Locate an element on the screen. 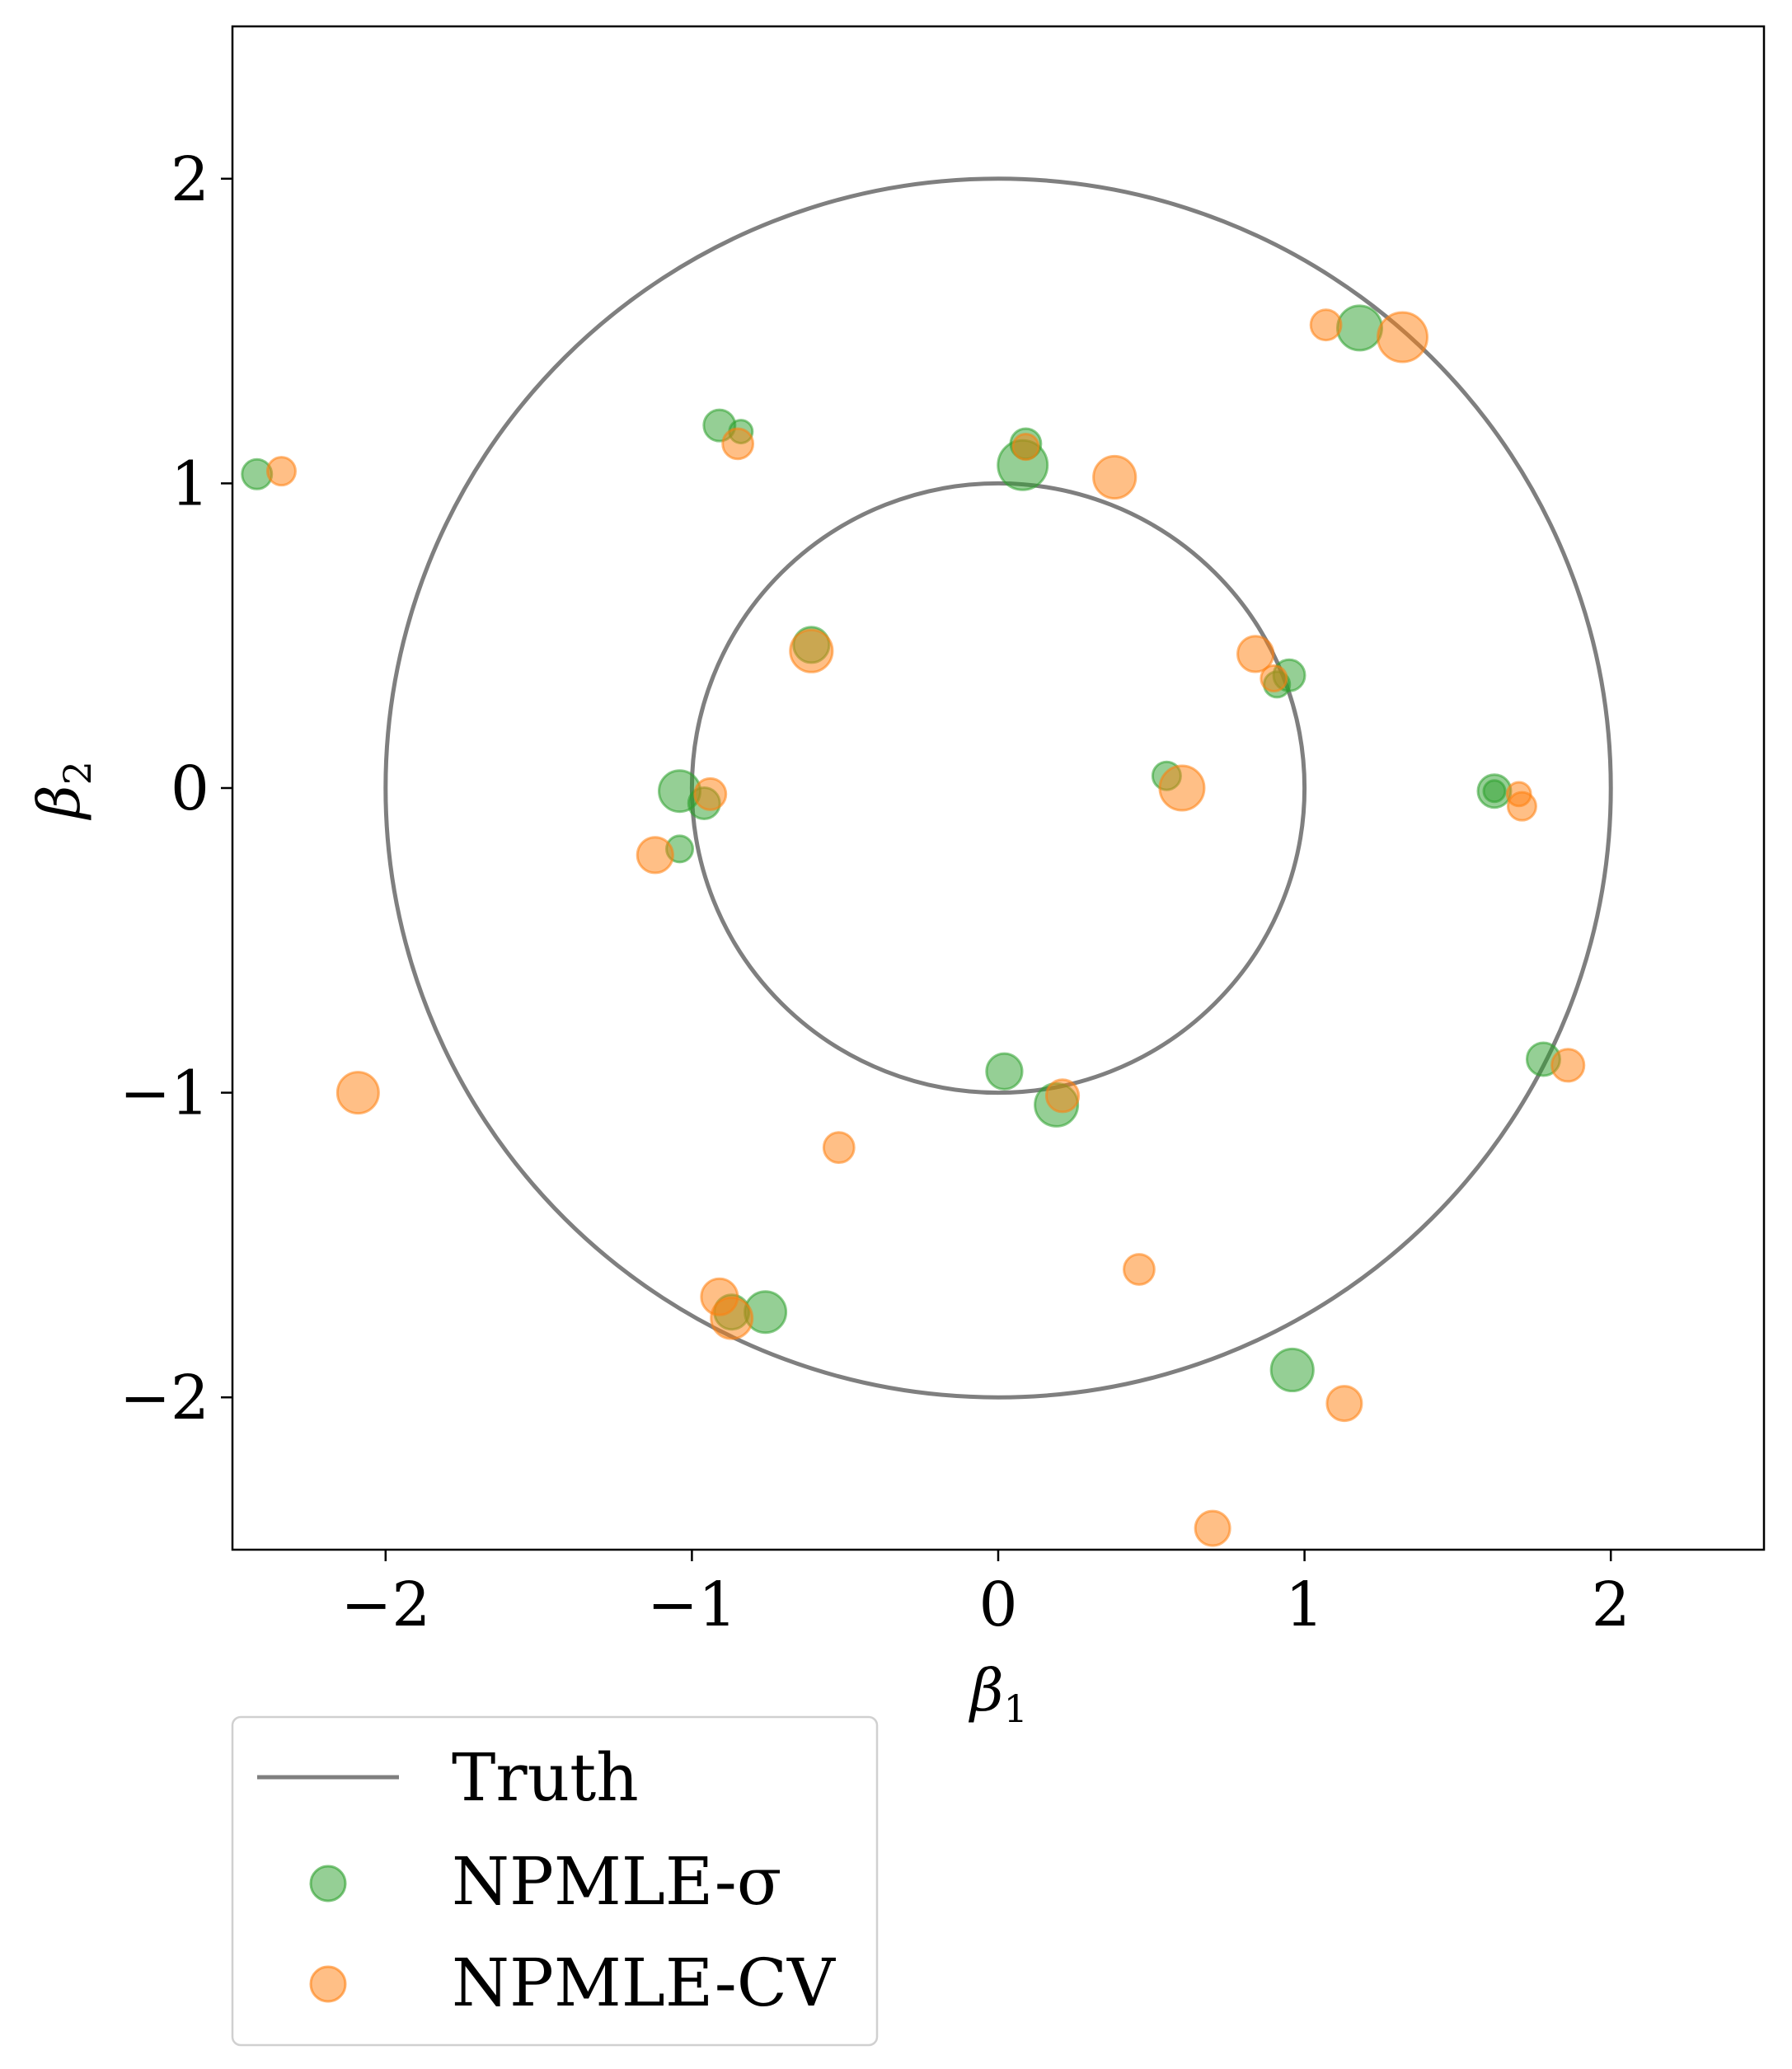 The height and width of the screenshot is (2069, 1792). x-axis-label: β1 is located at coordinates (998, 1694).